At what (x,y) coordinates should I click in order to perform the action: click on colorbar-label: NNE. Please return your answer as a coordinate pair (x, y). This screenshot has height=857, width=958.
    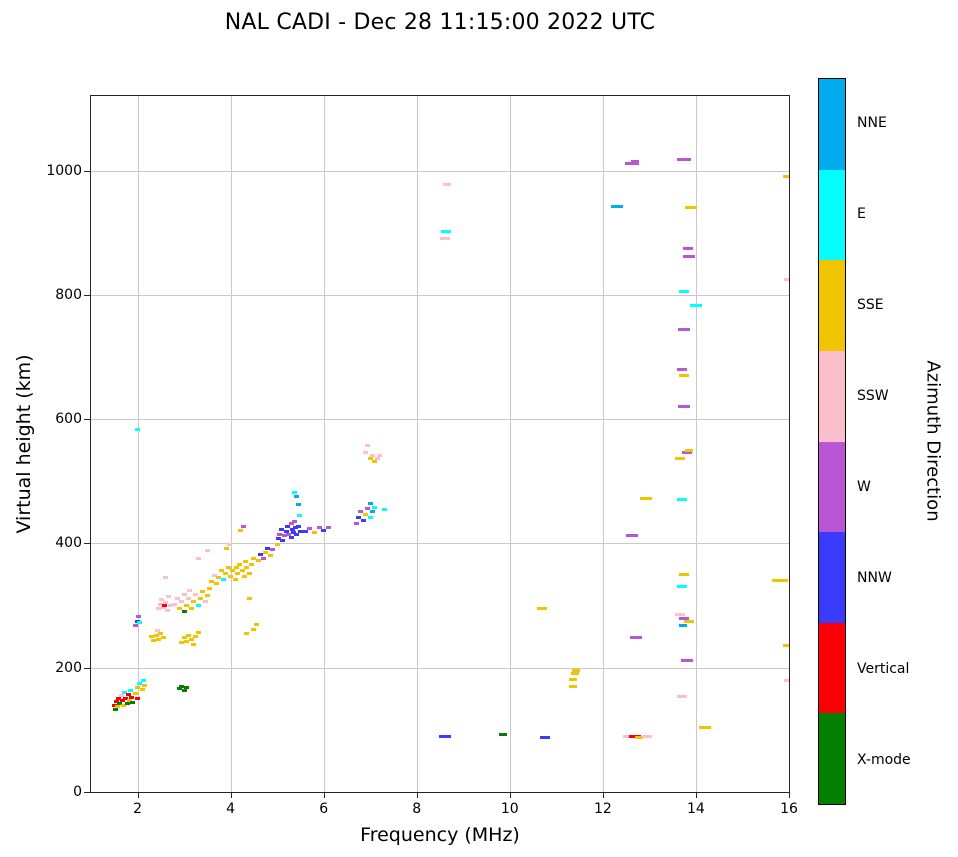
    Looking at the image, I should click on (872, 123).